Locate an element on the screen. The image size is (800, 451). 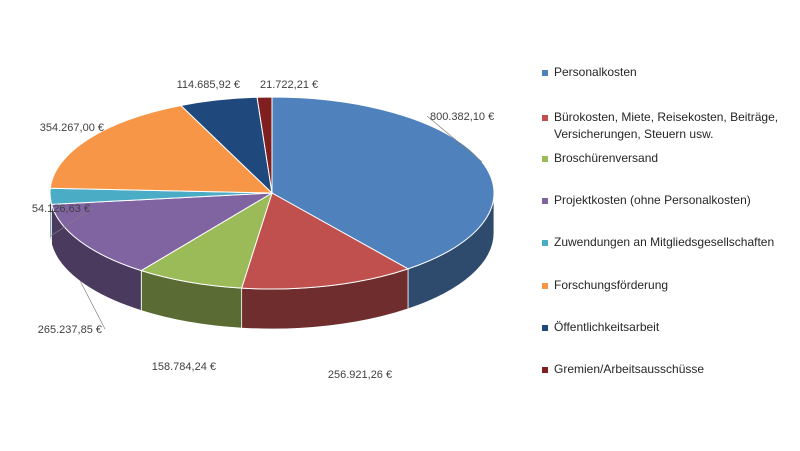
legend-label: Gremien/Arbeitsausschüsse is located at coordinates (629, 369).